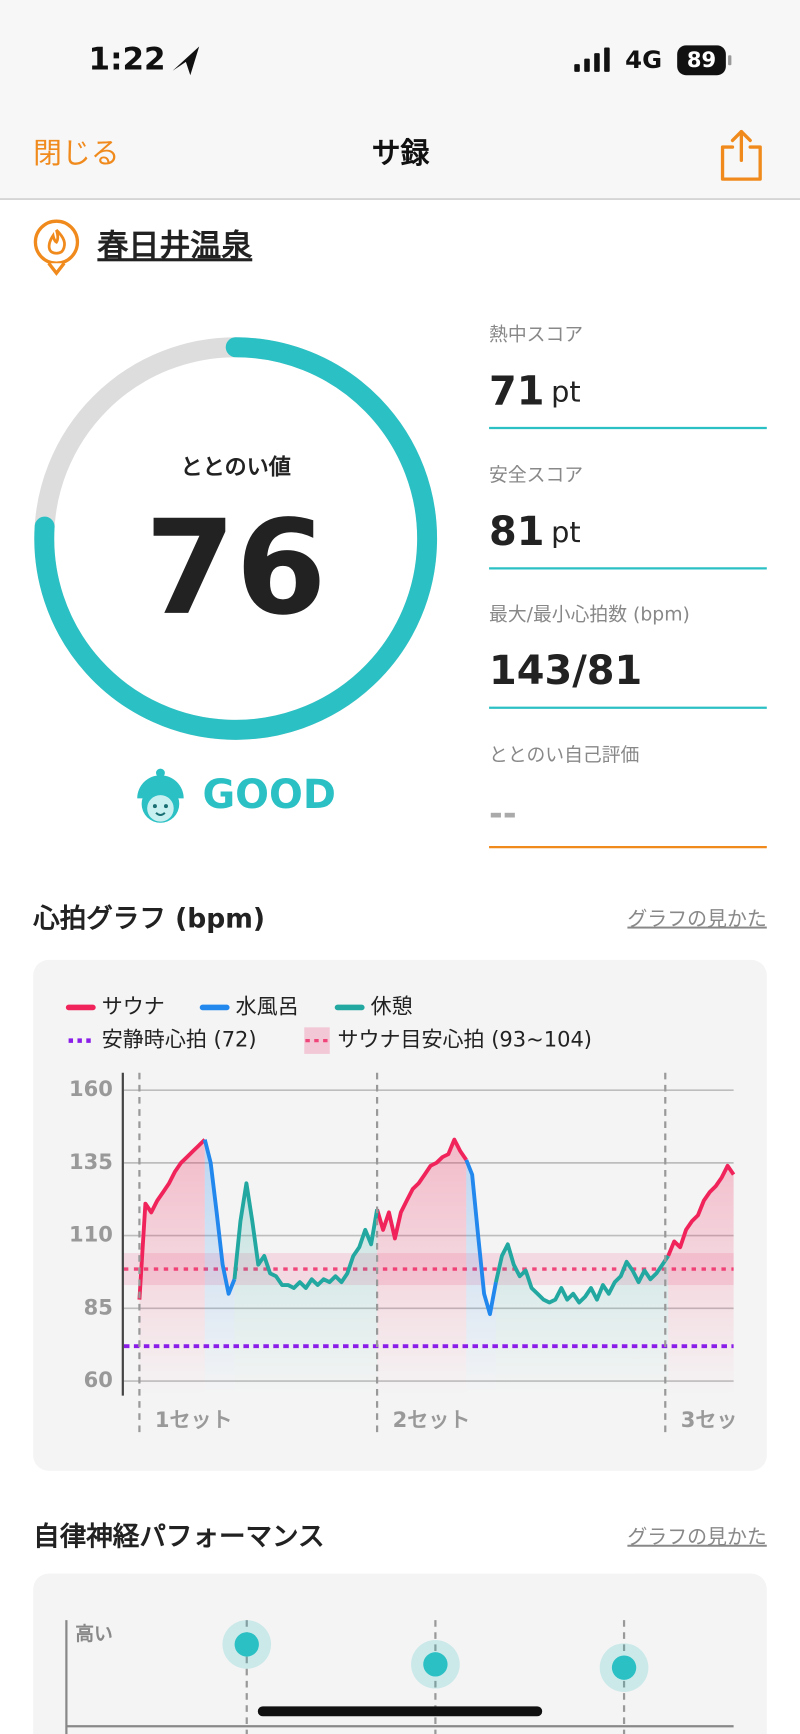 The height and width of the screenshot is (1734, 800). I want to click on place-name: 春日井温泉, so click(174, 246).